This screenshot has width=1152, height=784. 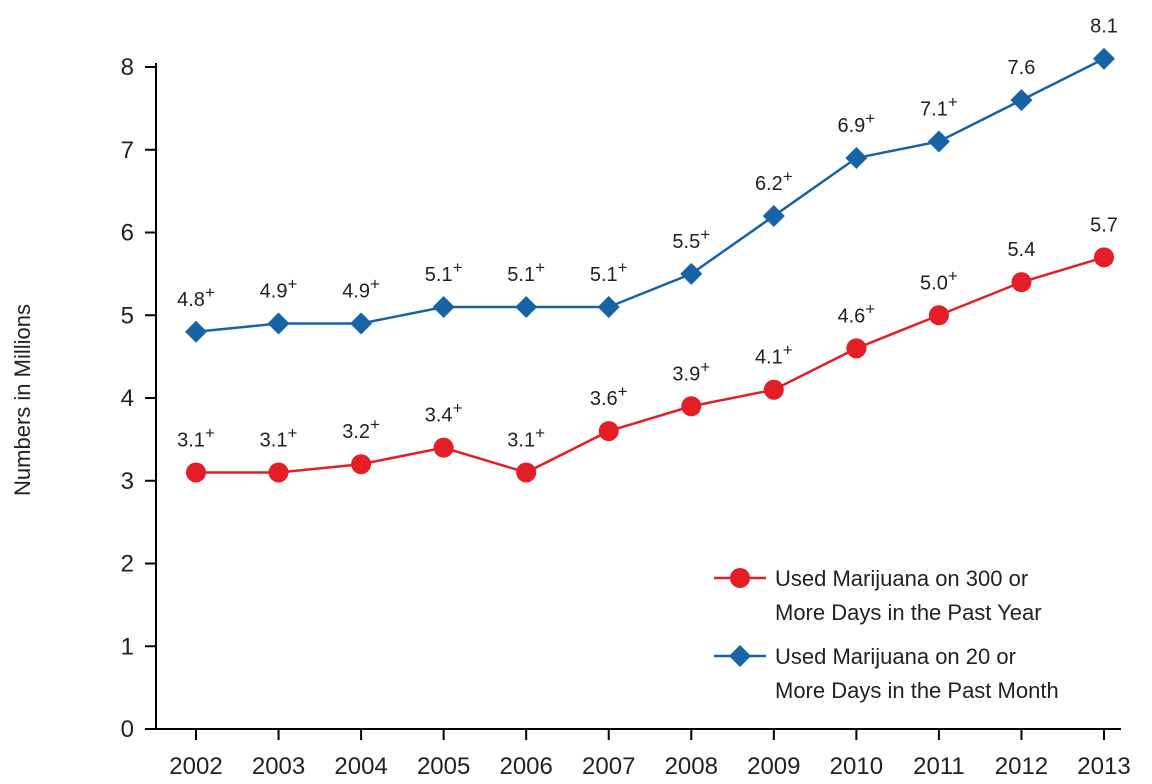 What do you see at coordinates (740, 578) in the screenshot?
I see `legend-circle-marker` at bounding box center [740, 578].